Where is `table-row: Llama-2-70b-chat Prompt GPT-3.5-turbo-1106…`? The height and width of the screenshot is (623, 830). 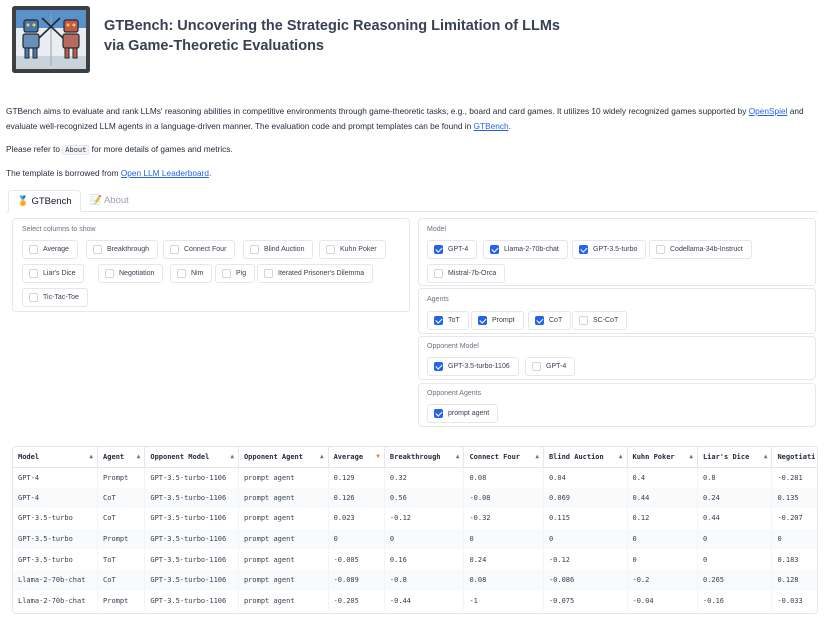 table-row: Llama-2-70b-chat Prompt GPT-3.5-turbo-1106… is located at coordinates (415, 601).